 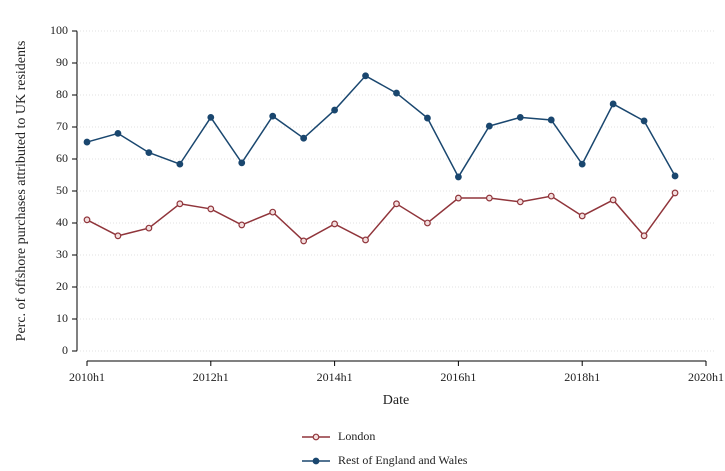 What do you see at coordinates (403, 460) in the screenshot?
I see `legend-label: Rest of England and Wales` at bounding box center [403, 460].